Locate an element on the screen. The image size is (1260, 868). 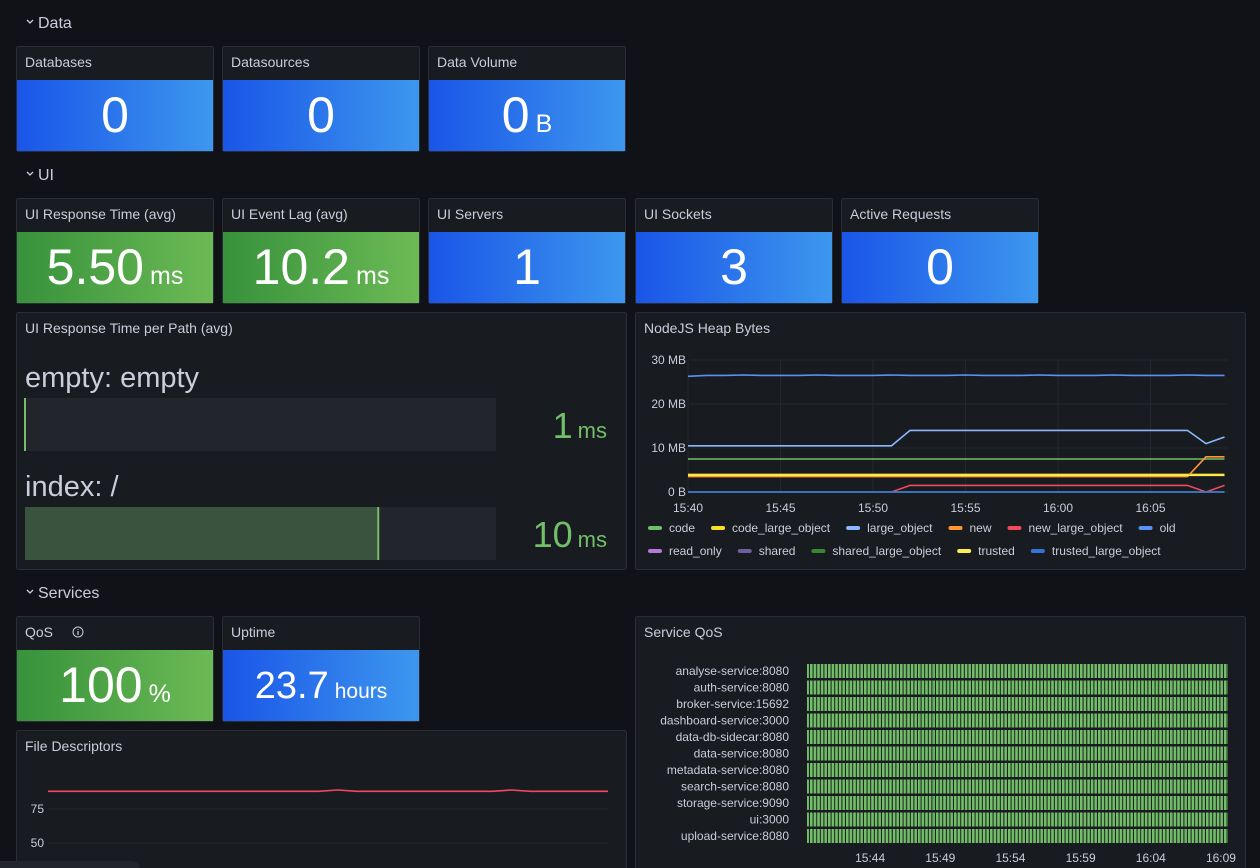
stat-title: Active Requests is located at coordinates (900, 214).